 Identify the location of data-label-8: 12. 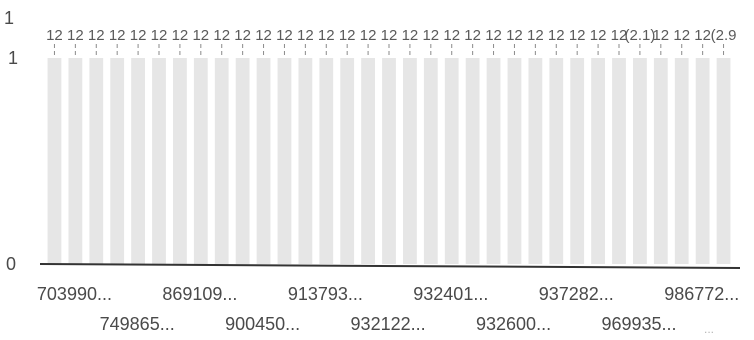
(221, 35).